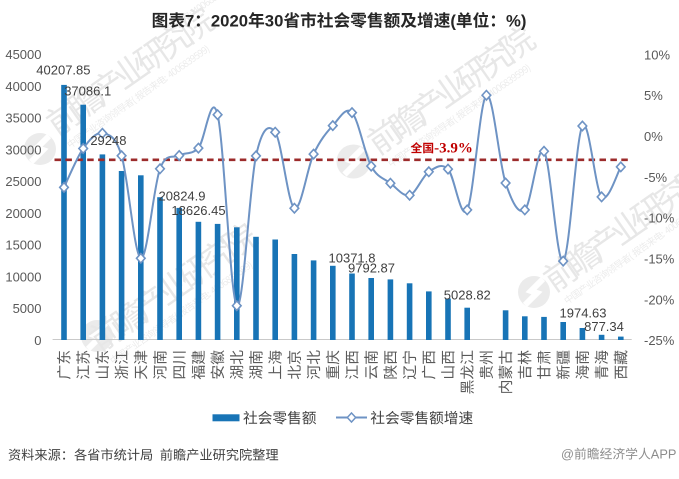 The width and height of the screenshot is (679, 479). I want to click on svg-text: 877.34, so click(604, 326).